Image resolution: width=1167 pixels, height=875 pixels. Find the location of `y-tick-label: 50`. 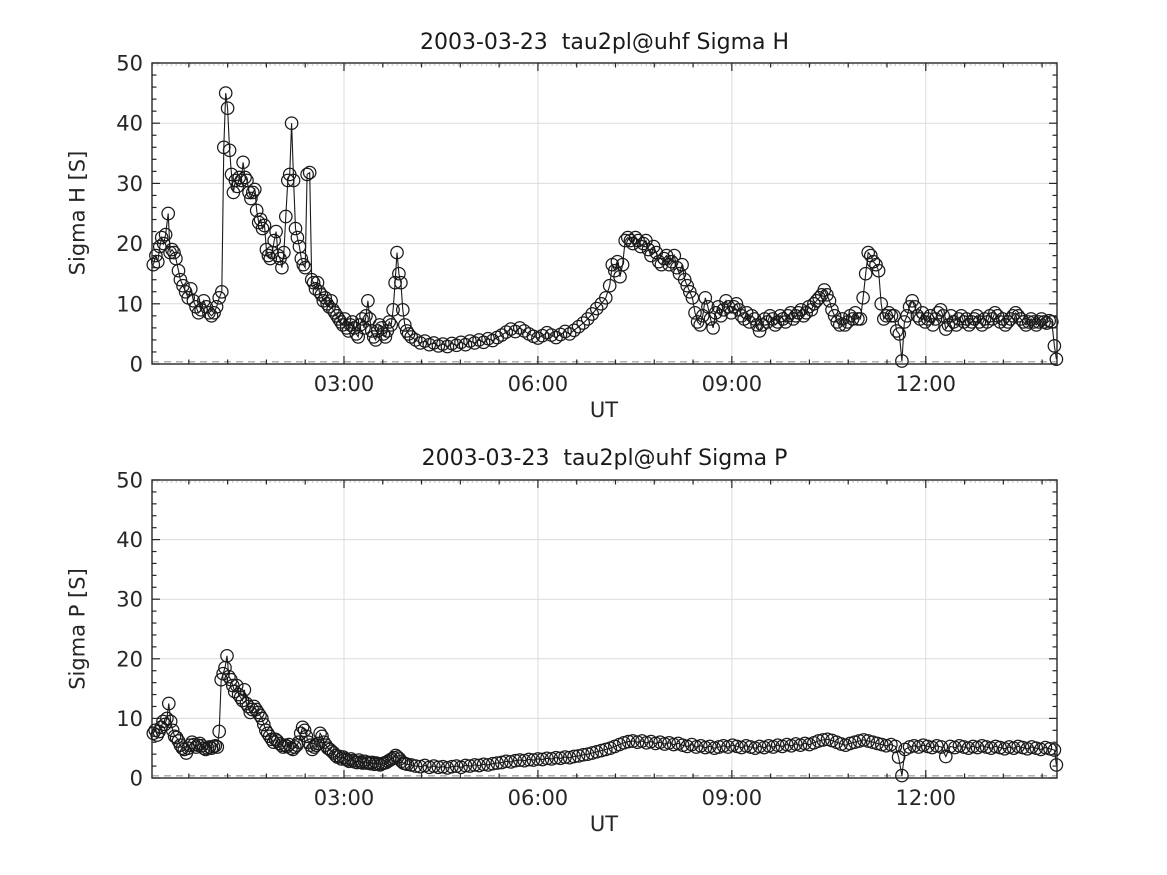

y-tick-label: 50 is located at coordinates (129, 481).